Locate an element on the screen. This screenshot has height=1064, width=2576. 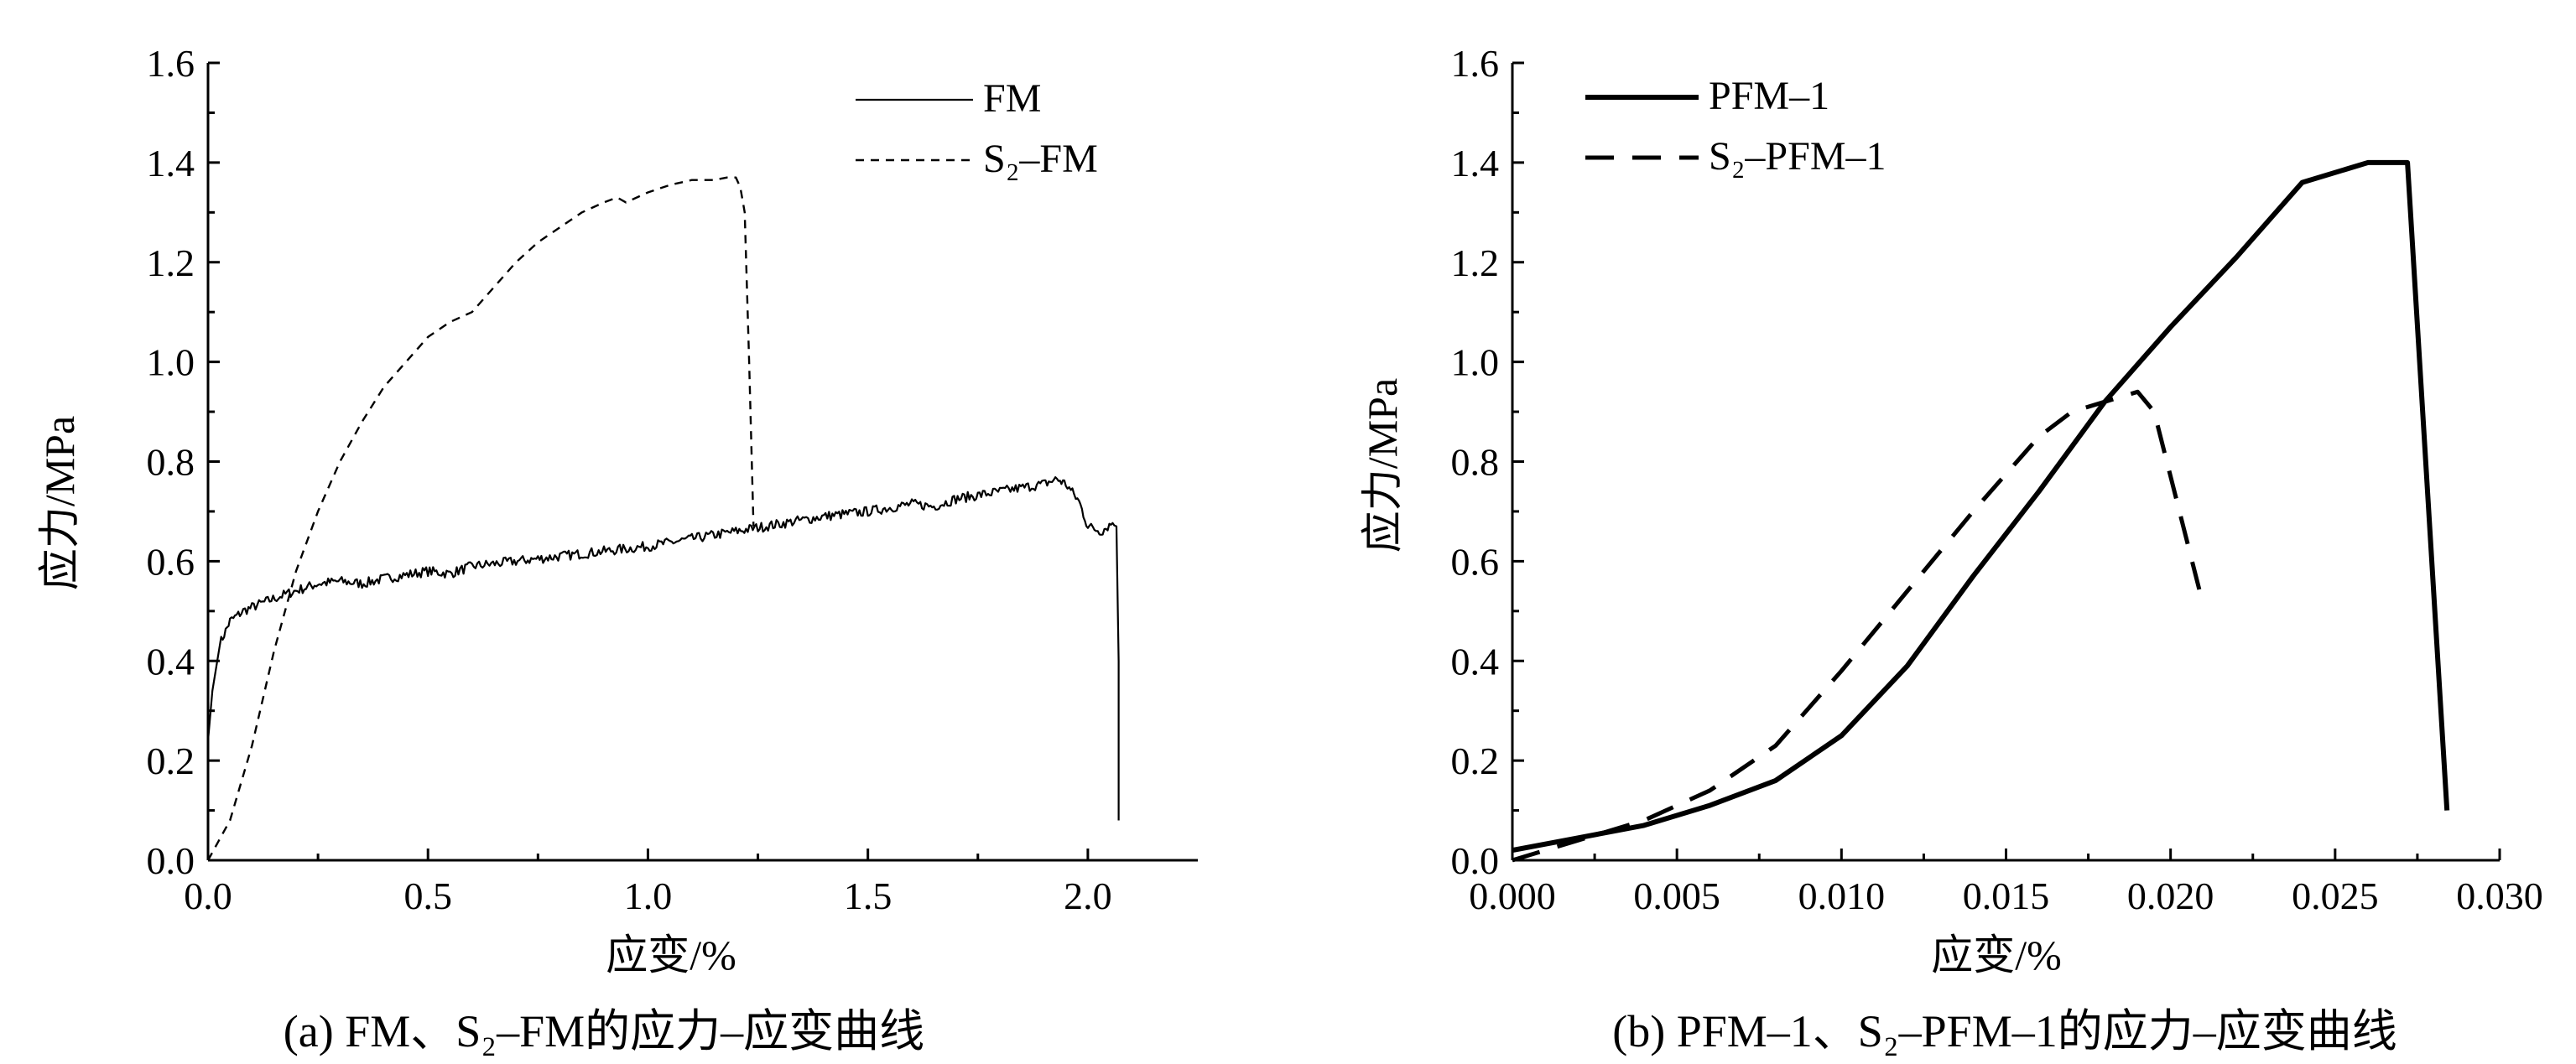
legend-label-1: PFM–1 is located at coordinates (1769, 96).